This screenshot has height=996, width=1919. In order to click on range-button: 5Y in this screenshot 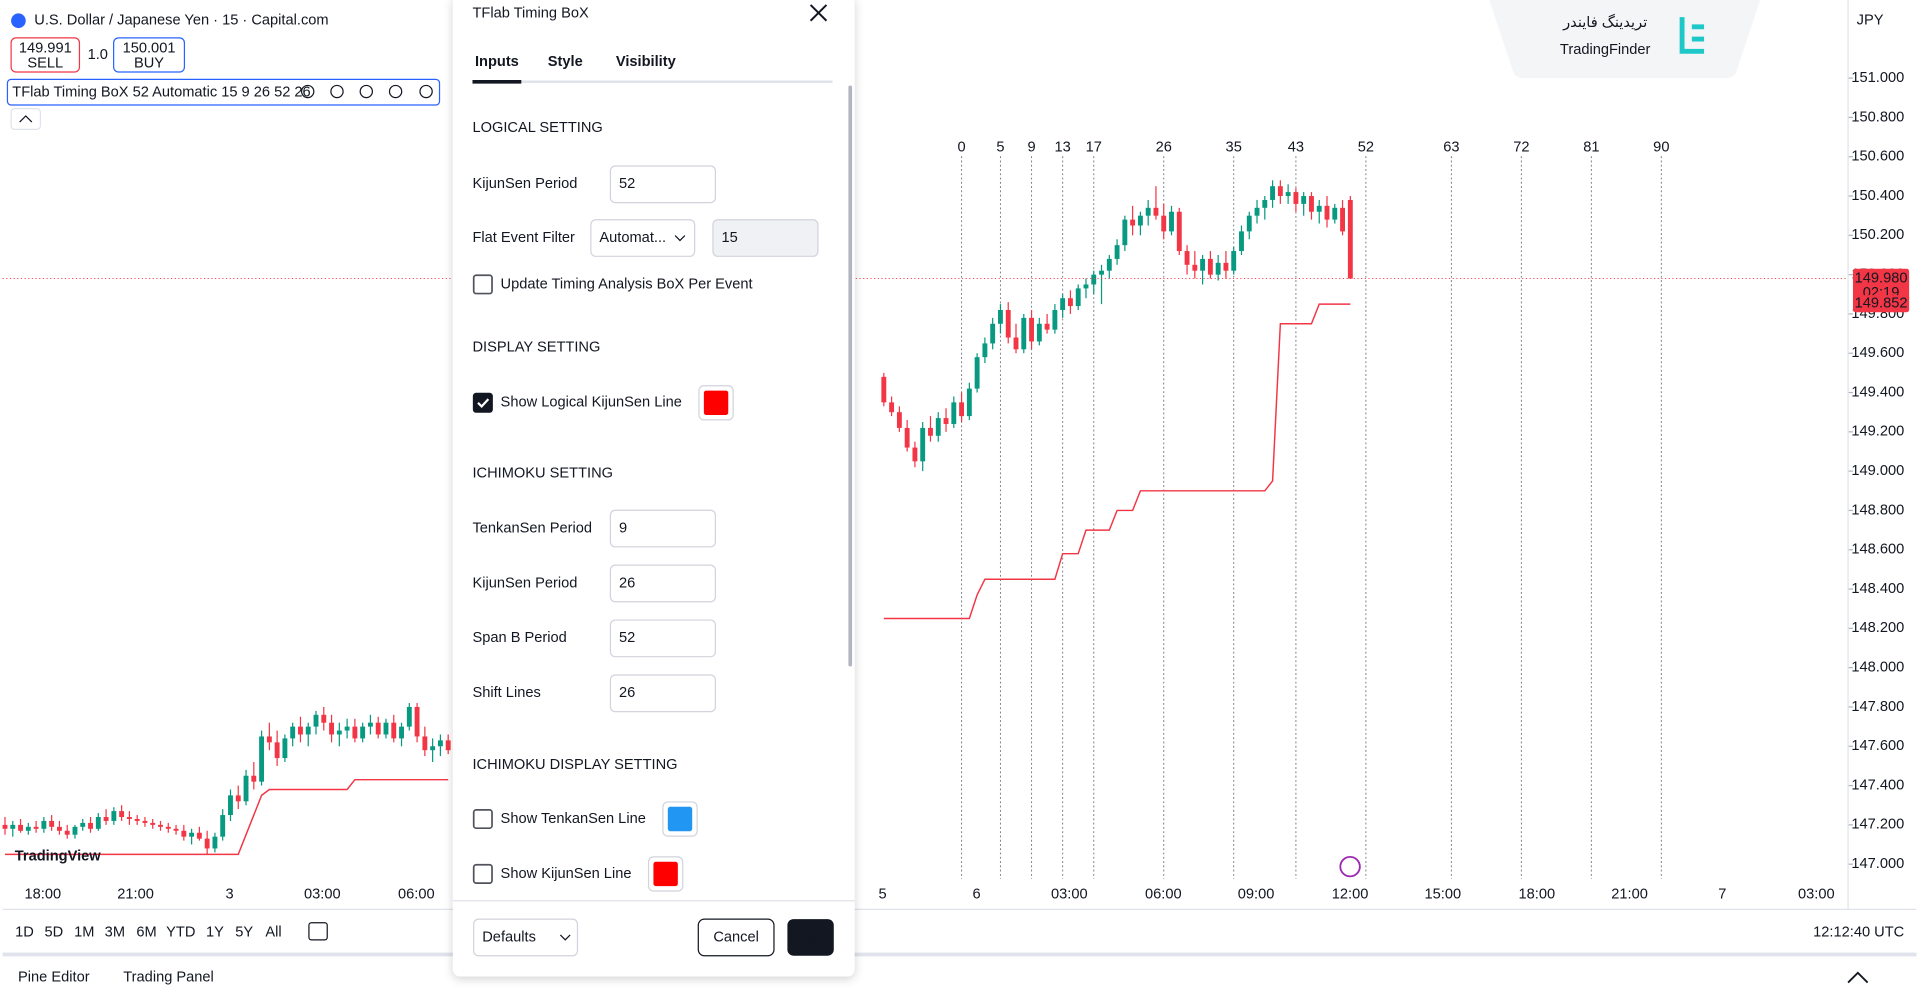, I will do `click(244, 932)`.